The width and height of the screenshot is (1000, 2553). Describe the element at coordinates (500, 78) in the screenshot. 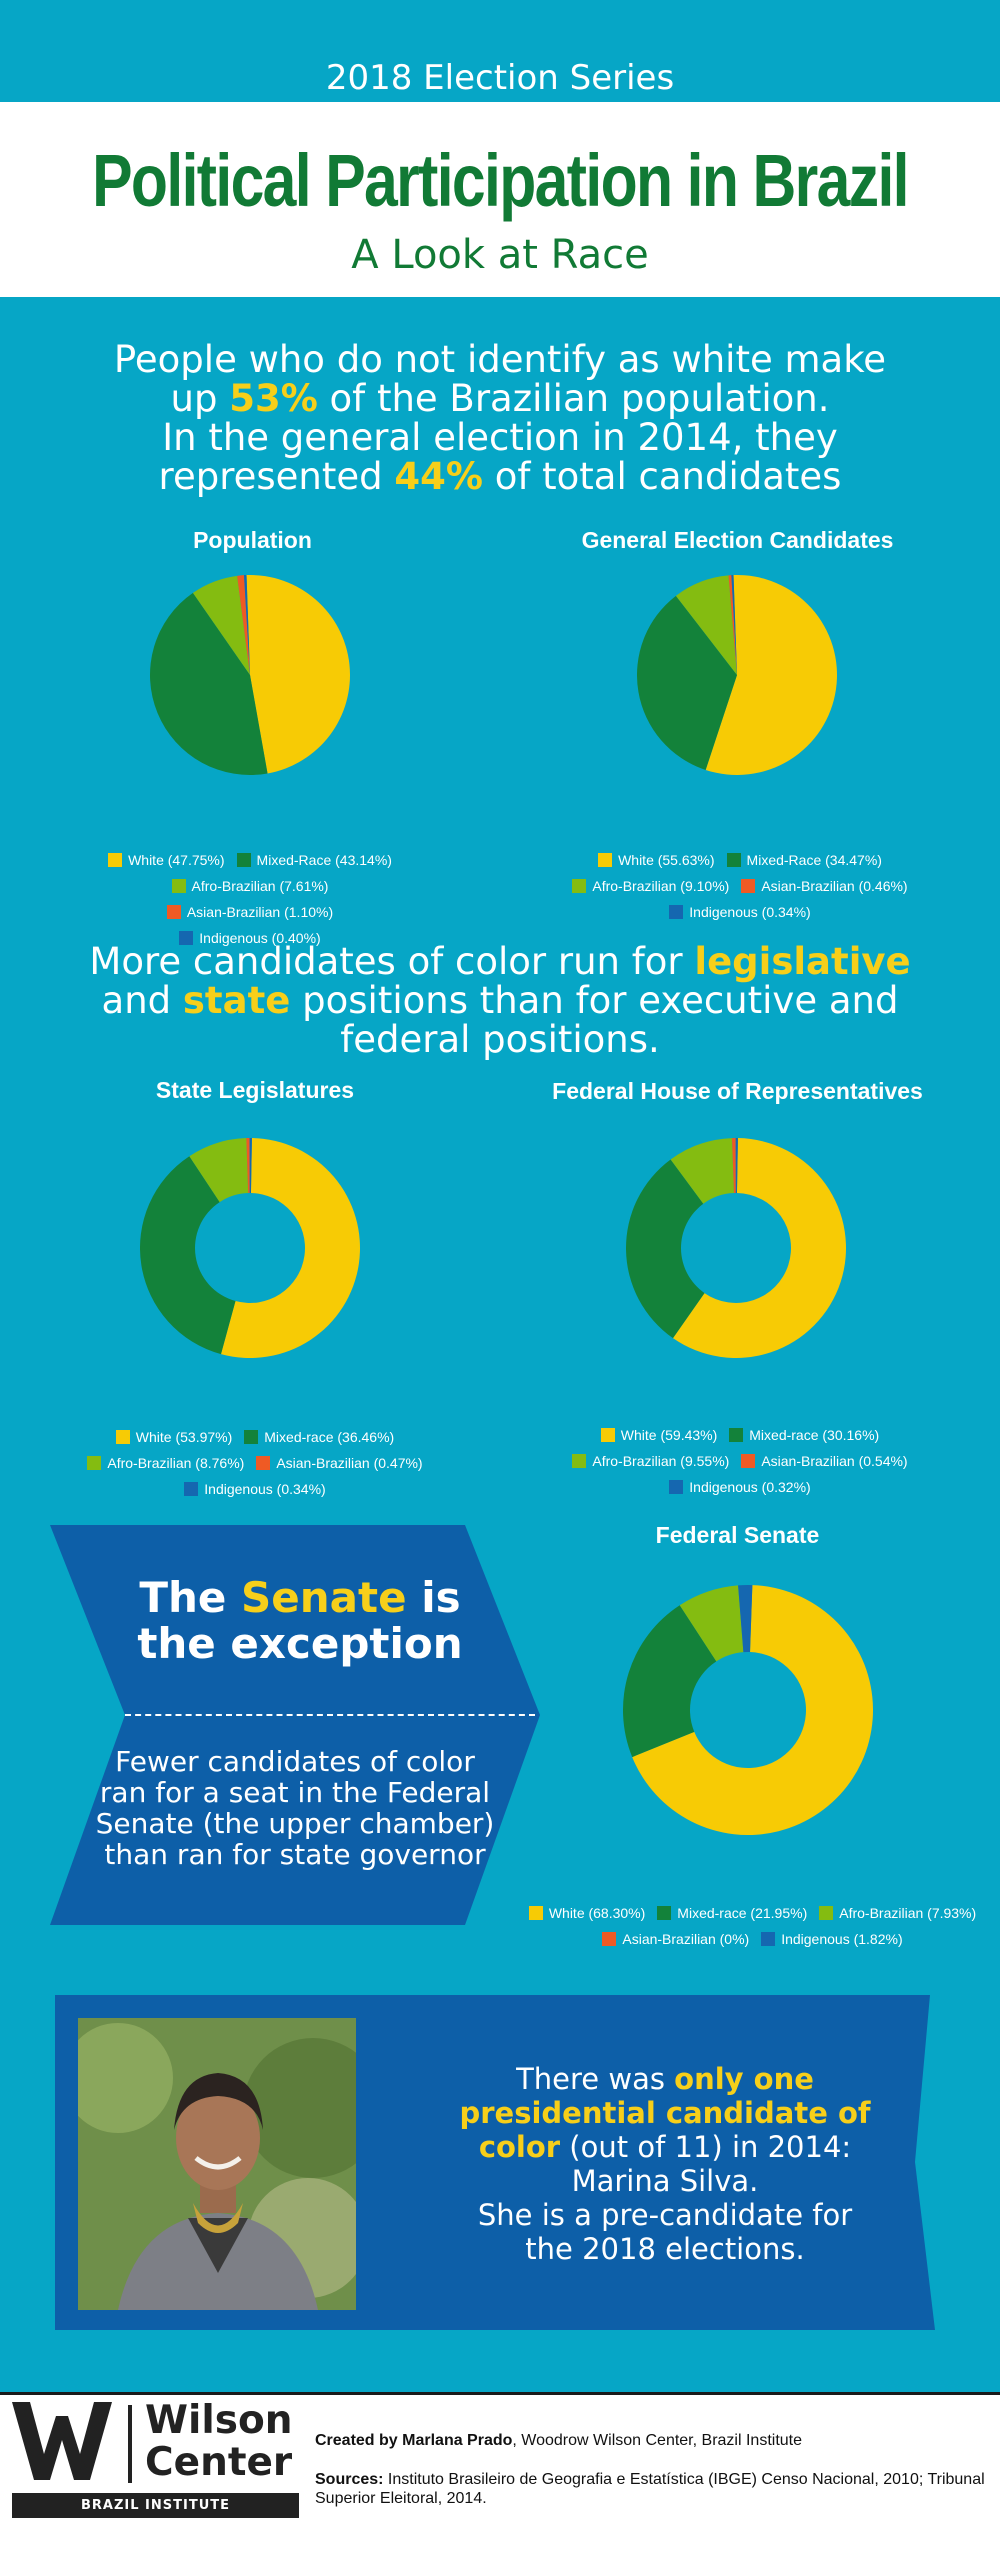

I see `series-label: 2018 Election Series` at that location.